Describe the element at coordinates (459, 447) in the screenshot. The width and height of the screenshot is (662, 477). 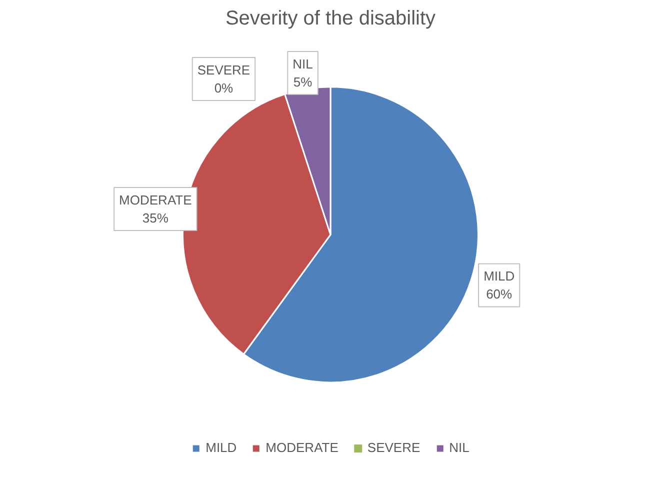
I see `legend-label: NIL` at that location.